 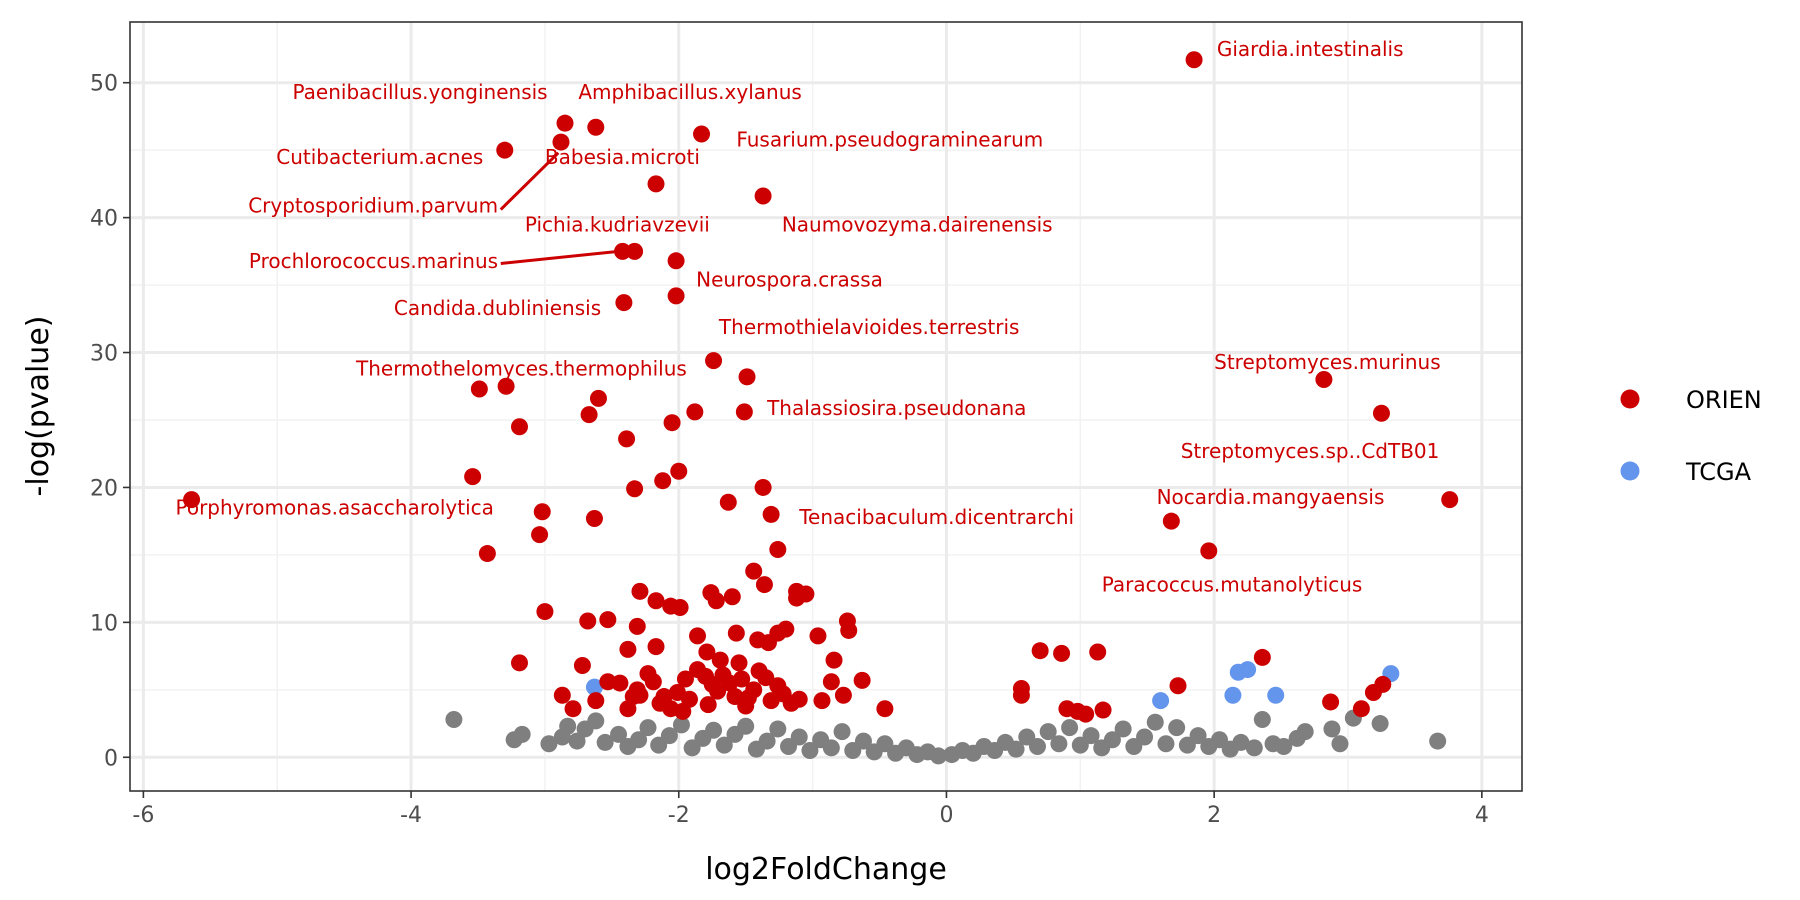 What do you see at coordinates (622, 157) in the screenshot?
I see `point-label: Babesia.microti` at bounding box center [622, 157].